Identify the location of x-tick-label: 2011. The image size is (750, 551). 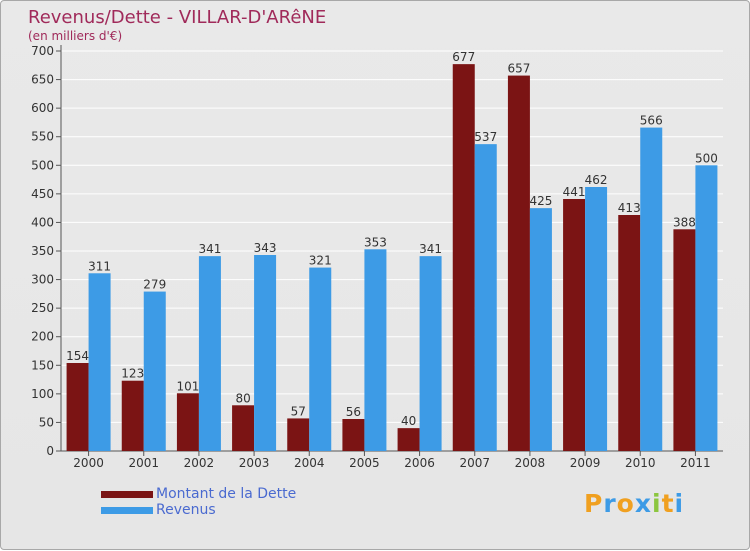
(695, 463).